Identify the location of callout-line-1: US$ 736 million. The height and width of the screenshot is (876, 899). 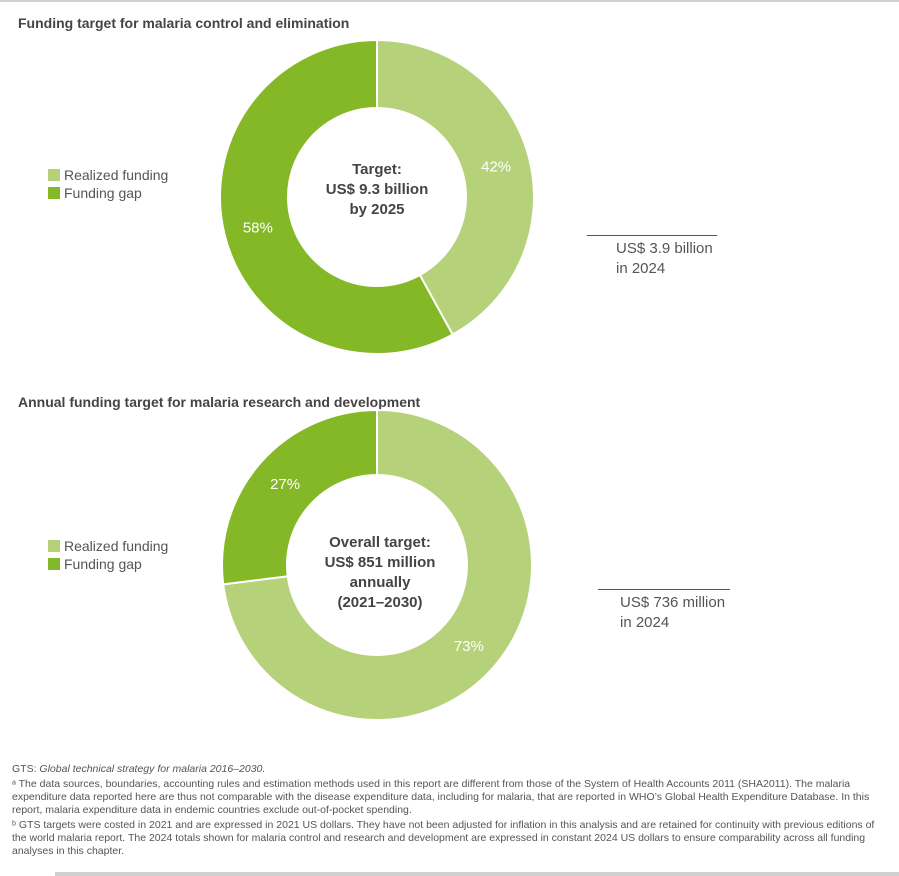
(673, 602).